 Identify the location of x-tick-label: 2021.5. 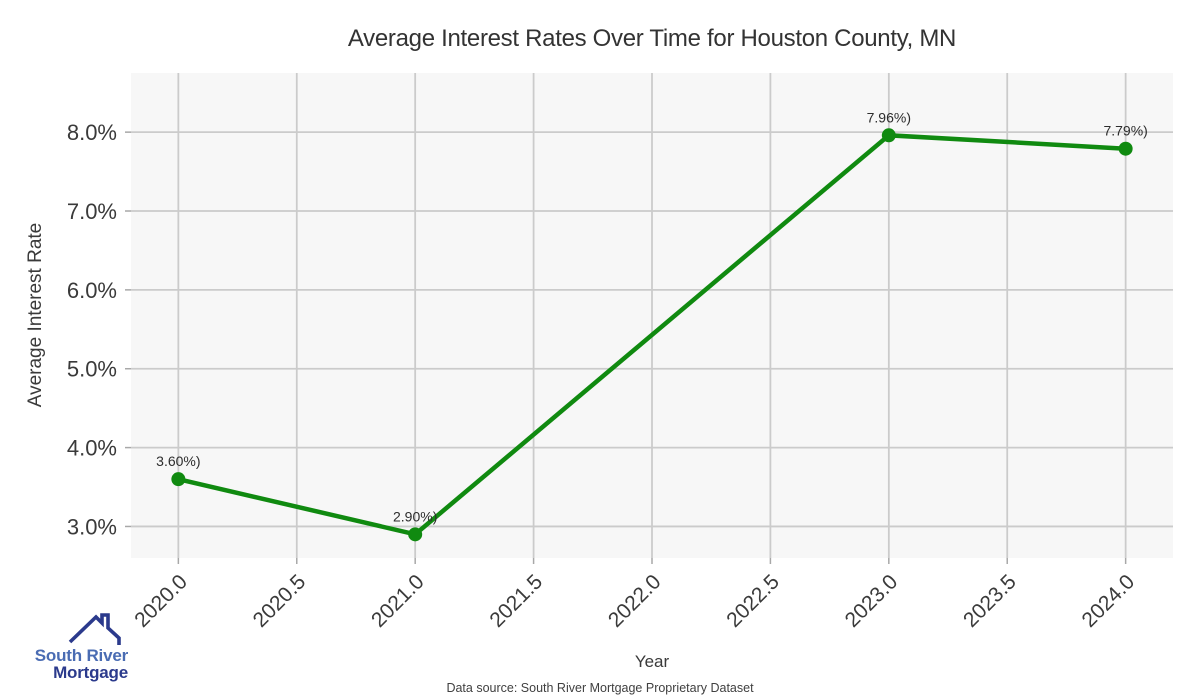
(516, 601).